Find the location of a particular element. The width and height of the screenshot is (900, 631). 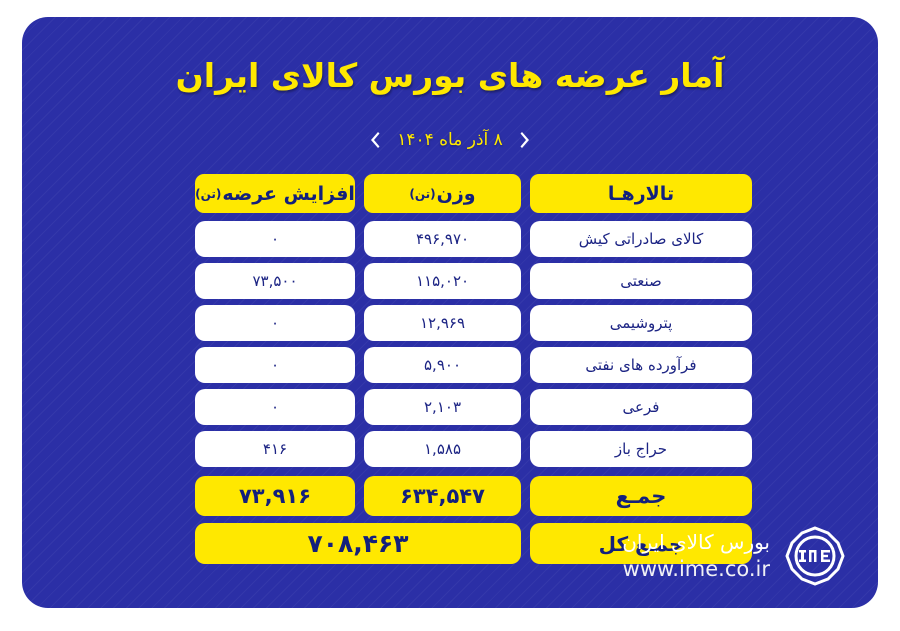

table-subtotal-row: جمـع ۶۳۴,۵۴۷ ۷۳,۹۱۶ is located at coordinates (473, 496).